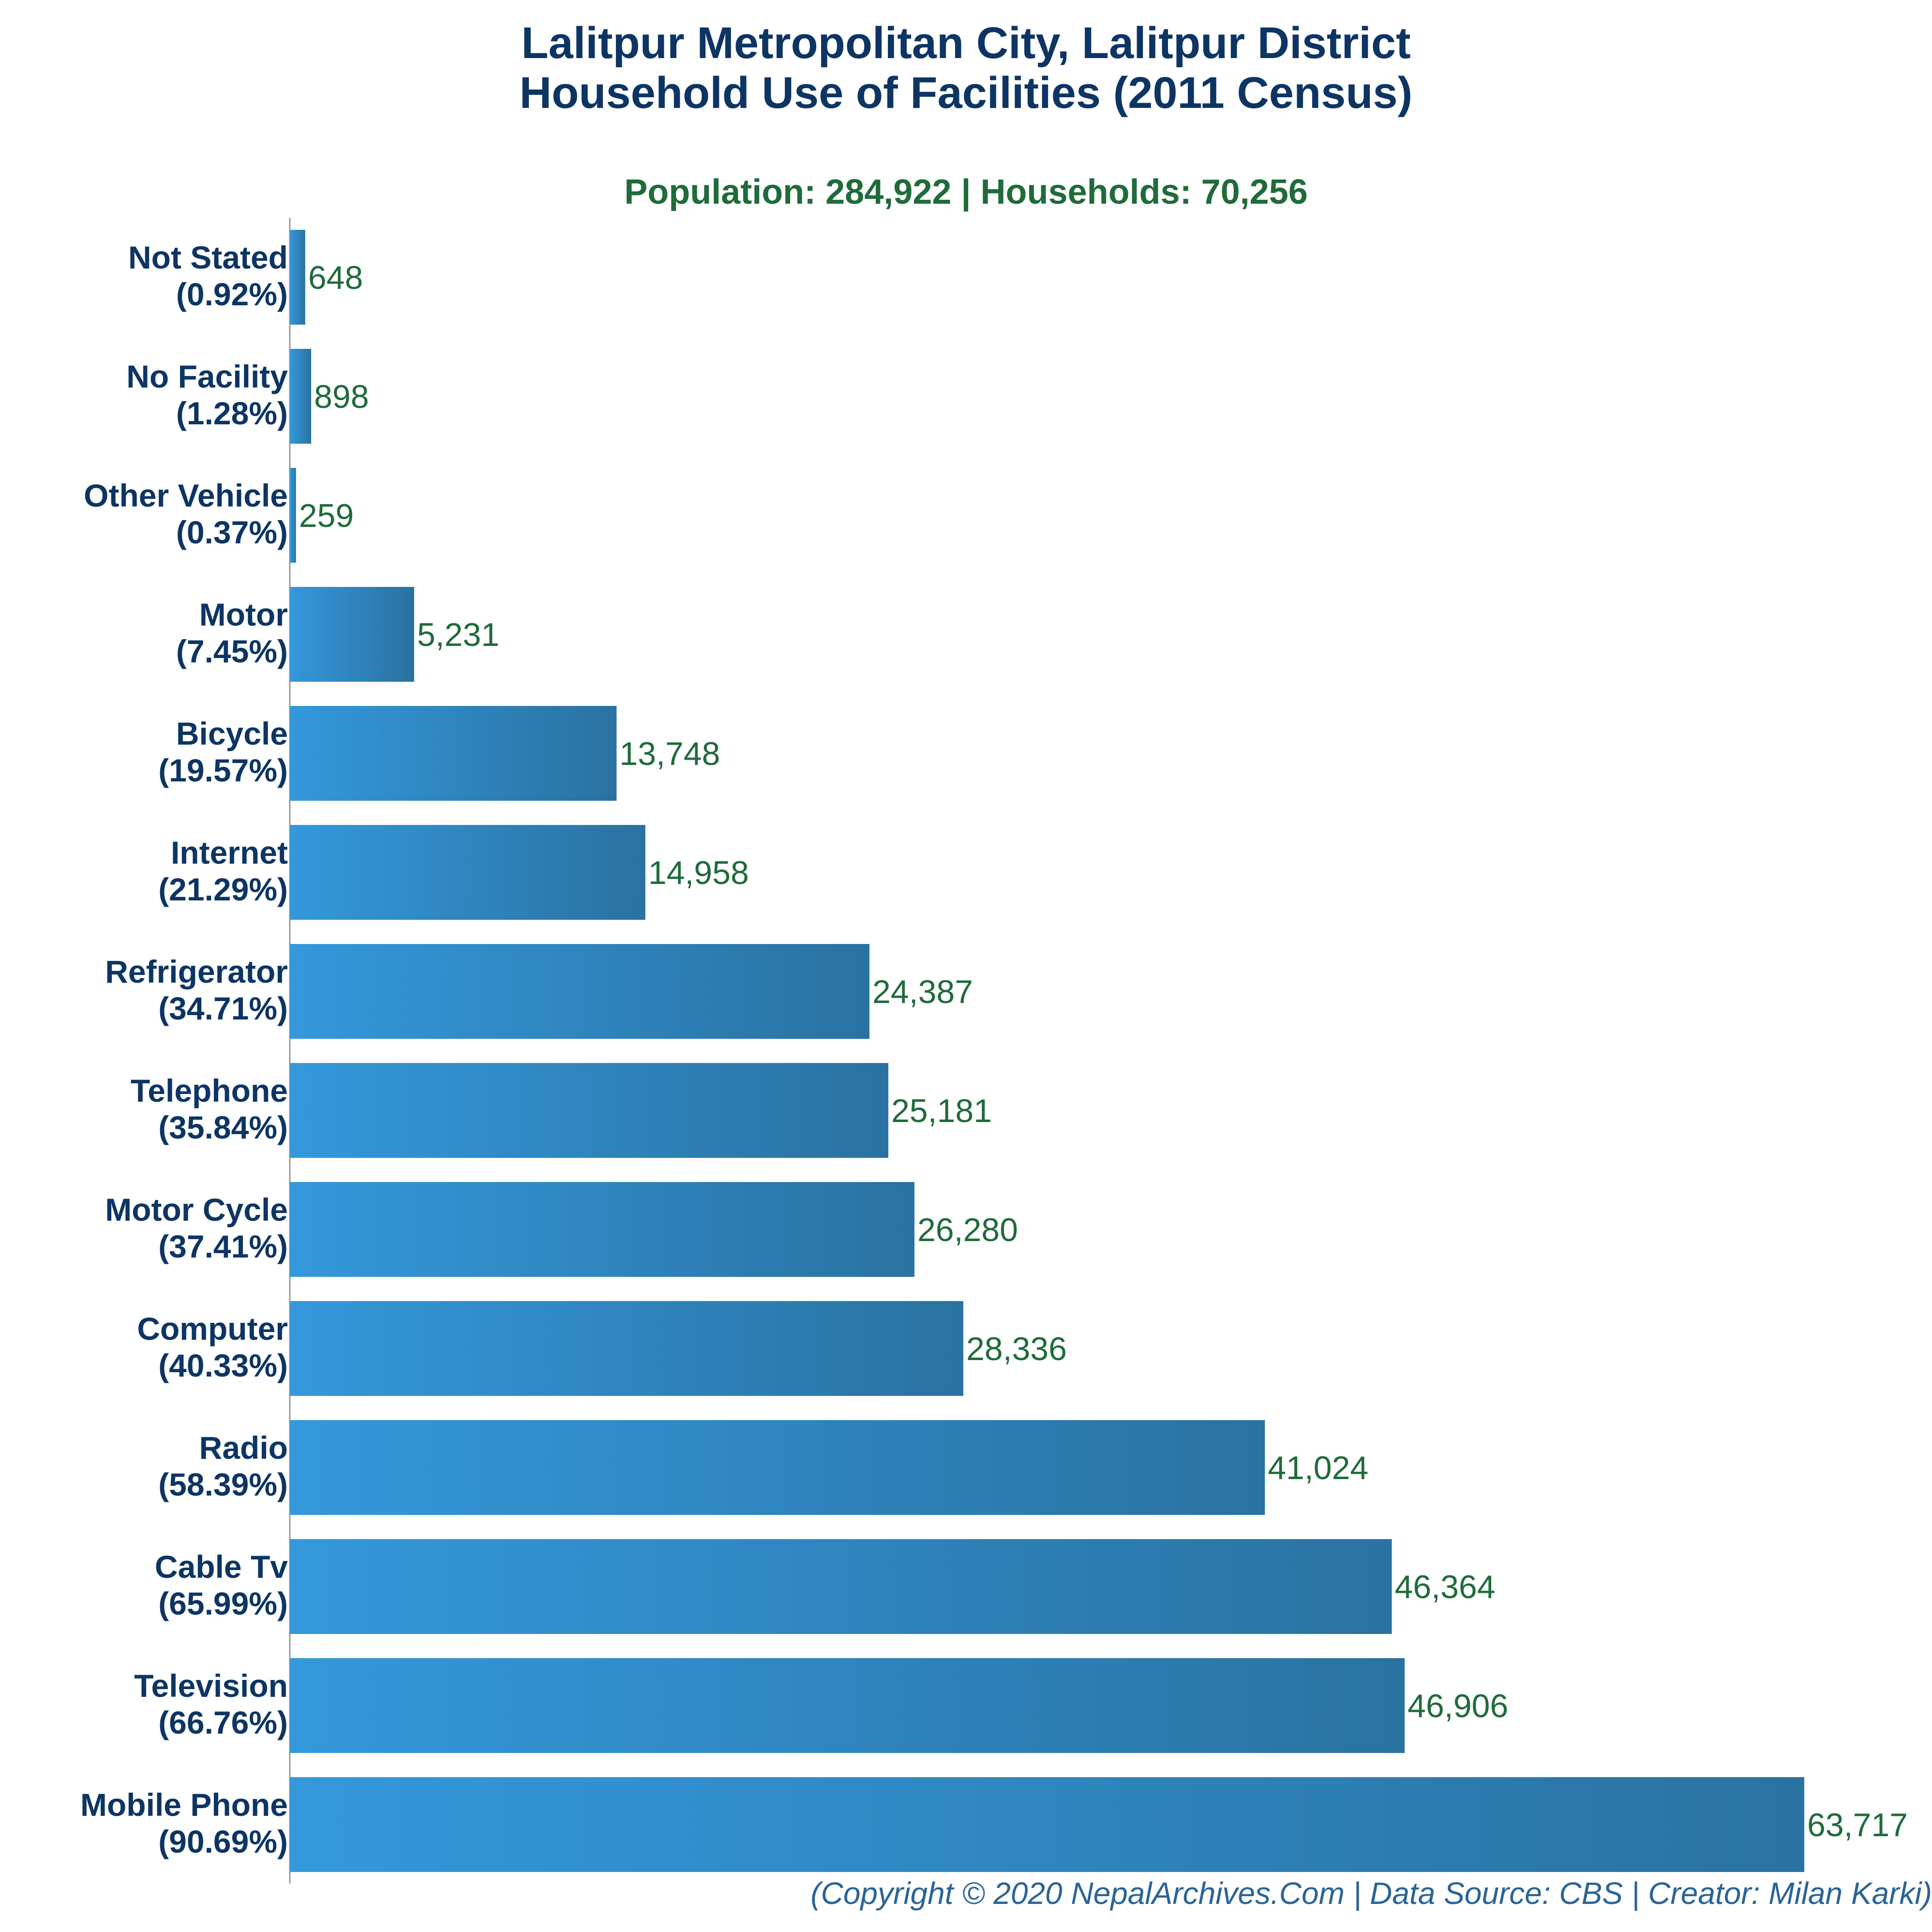 This screenshot has width=1932, height=1932. Describe the element at coordinates (352, 634) in the screenshot. I see `bar-motor` at that location.